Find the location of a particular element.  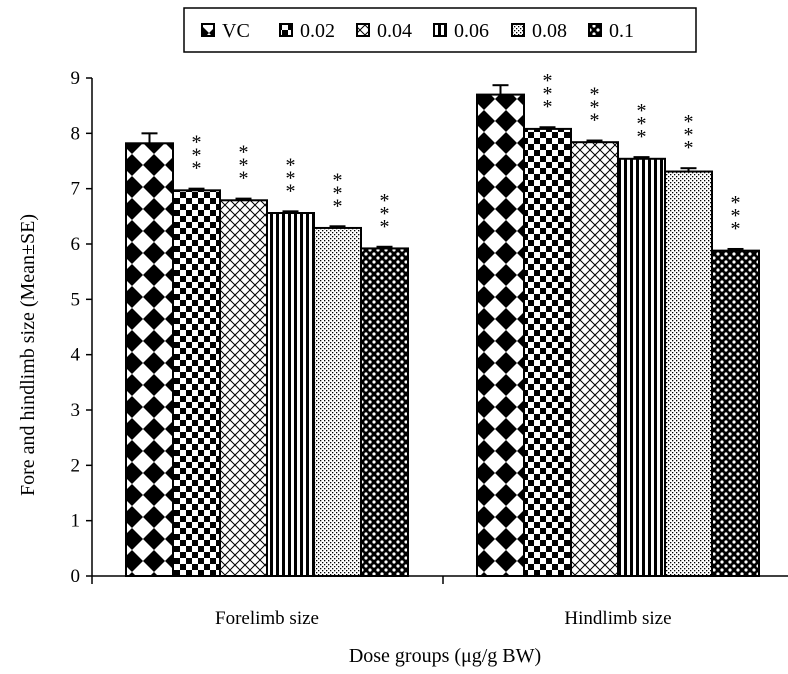

legend-label: VC is located at coordinates (236, 31).